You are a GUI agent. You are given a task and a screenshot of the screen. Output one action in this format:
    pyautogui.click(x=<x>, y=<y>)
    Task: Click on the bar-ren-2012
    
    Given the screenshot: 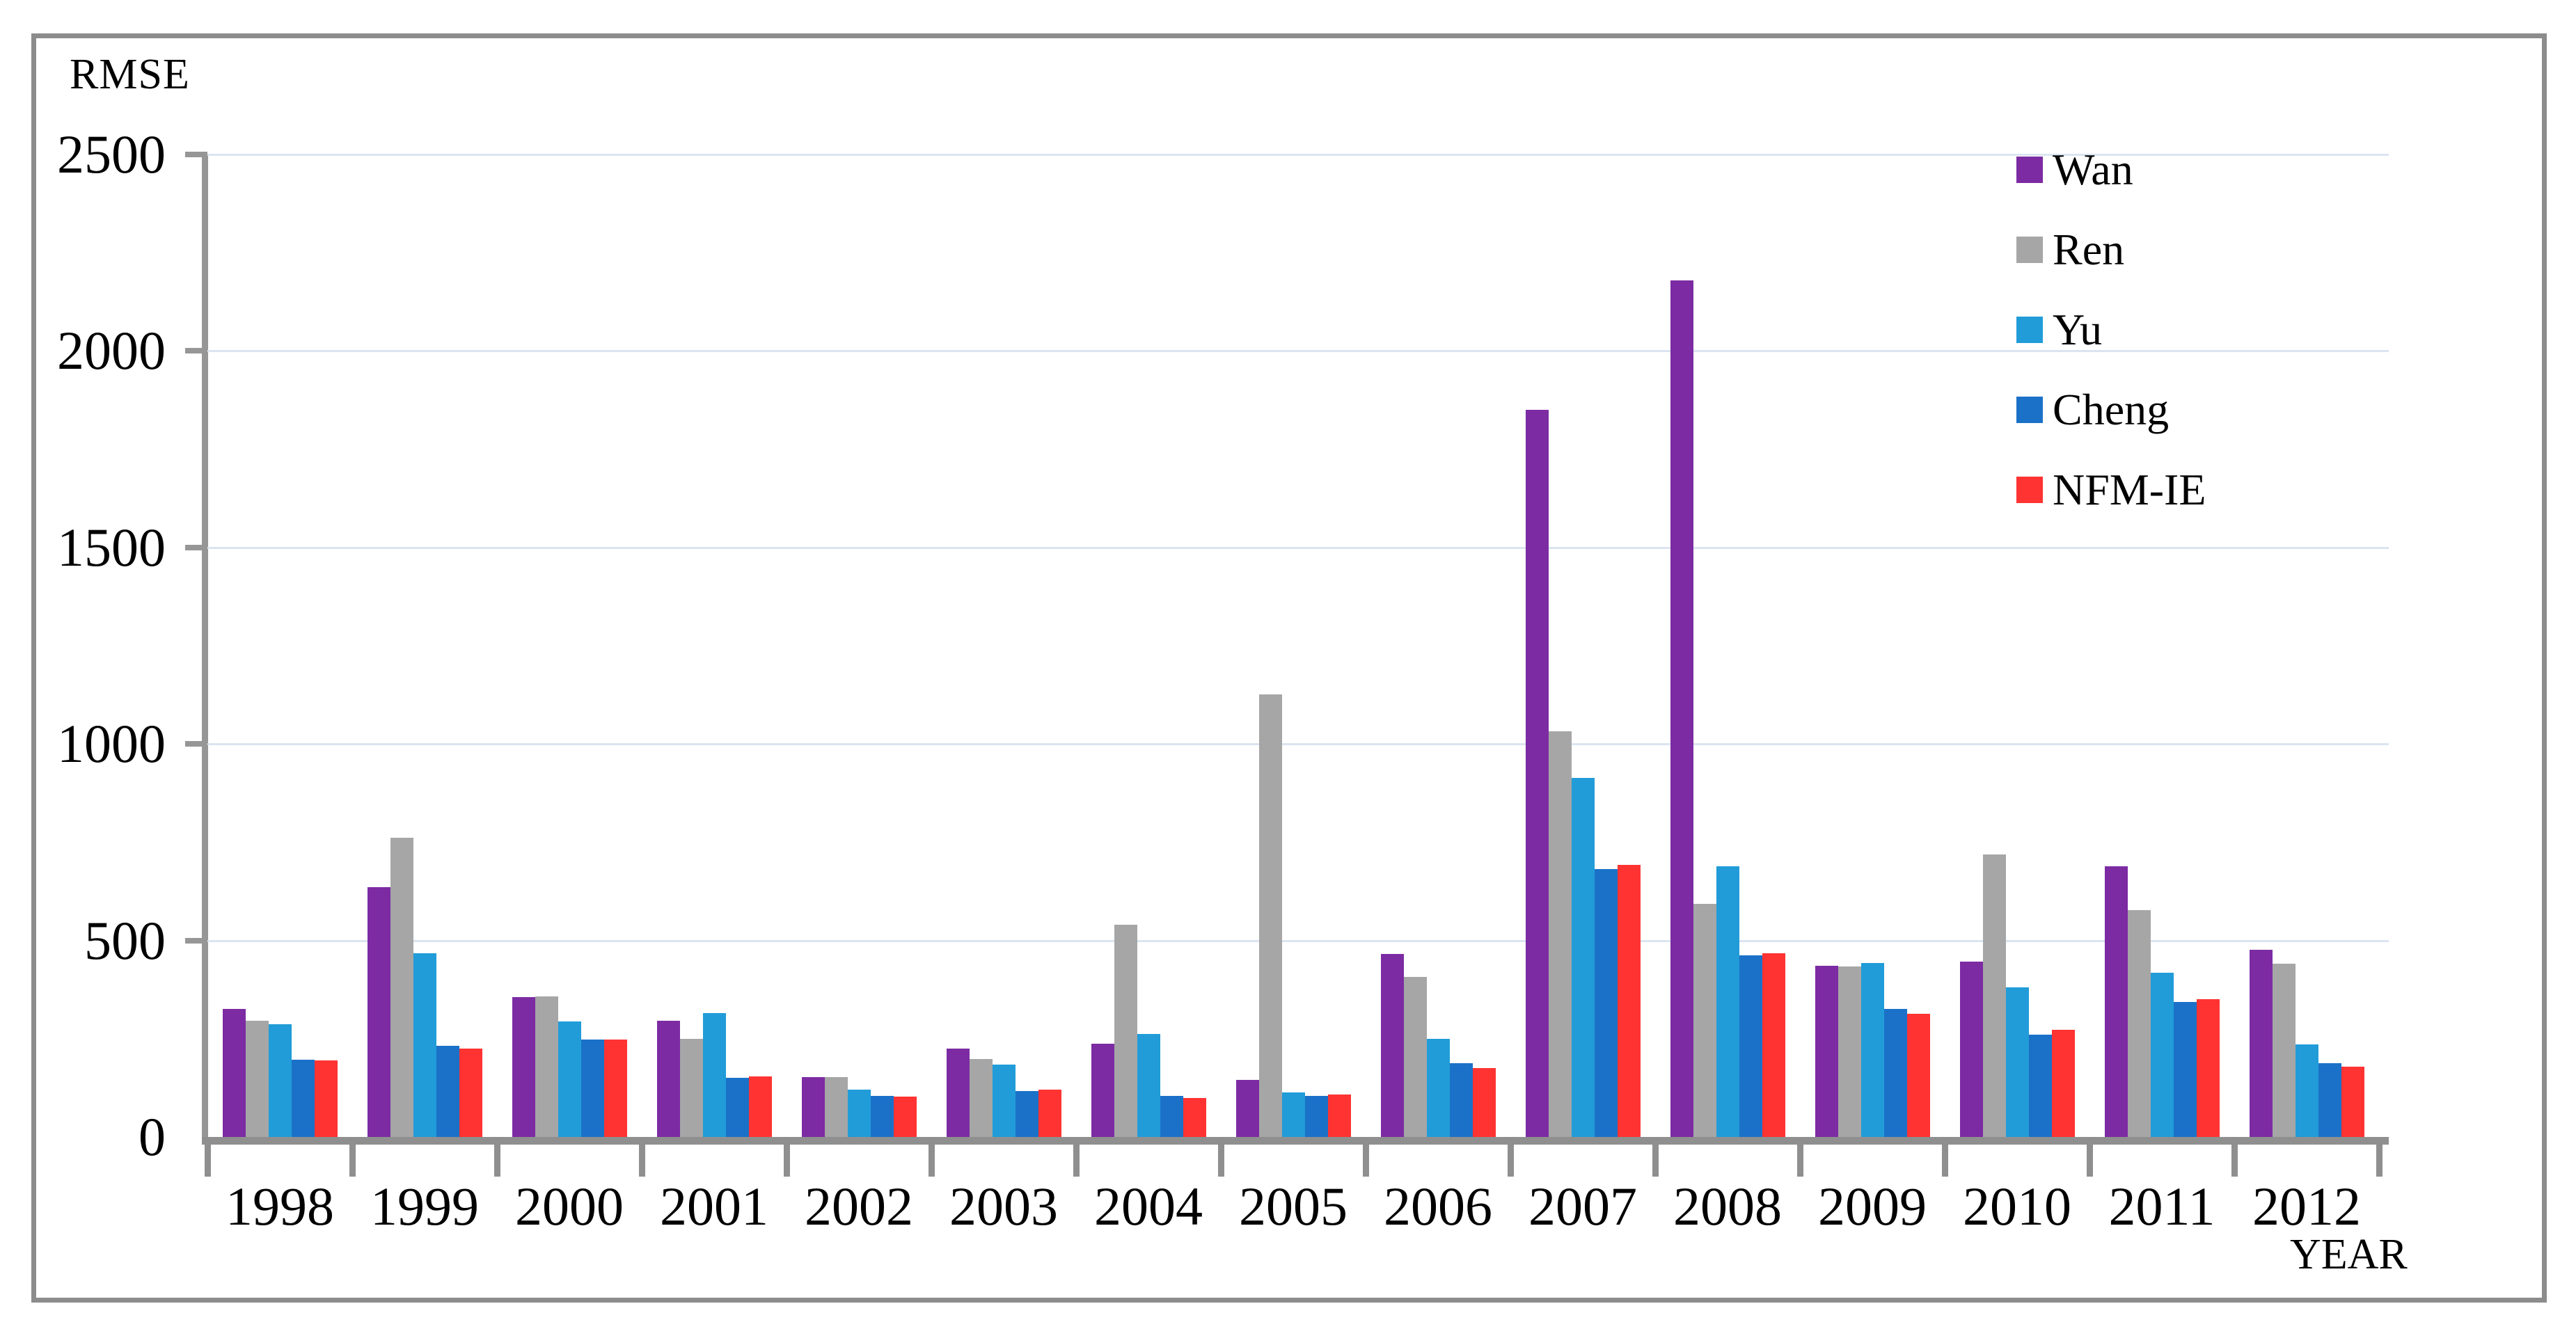 What is the action you would take?
    pyautogui.click(x=2284, y=1050)
    